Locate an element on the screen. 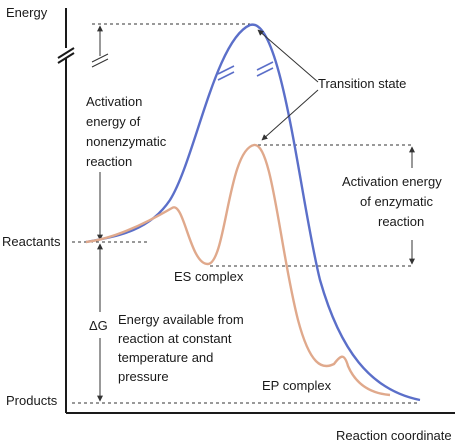 The width and height of the screenshot is (463, 444). enzymatic-activation-line1: Activation energy is located at coordinates (392, 181).